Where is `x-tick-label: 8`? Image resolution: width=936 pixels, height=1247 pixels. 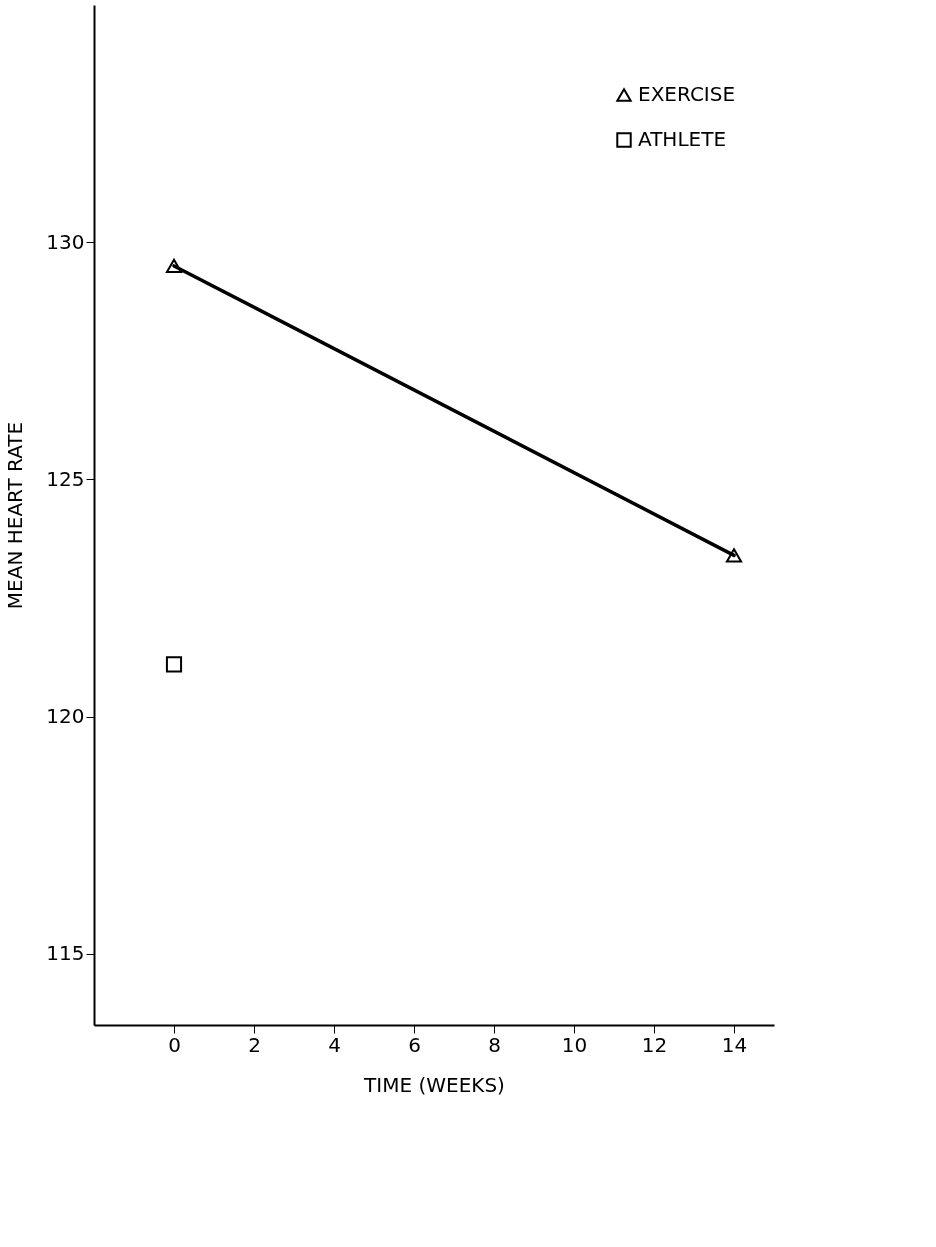 x-tick-label: 8 is located at coordinates (494, 1044).